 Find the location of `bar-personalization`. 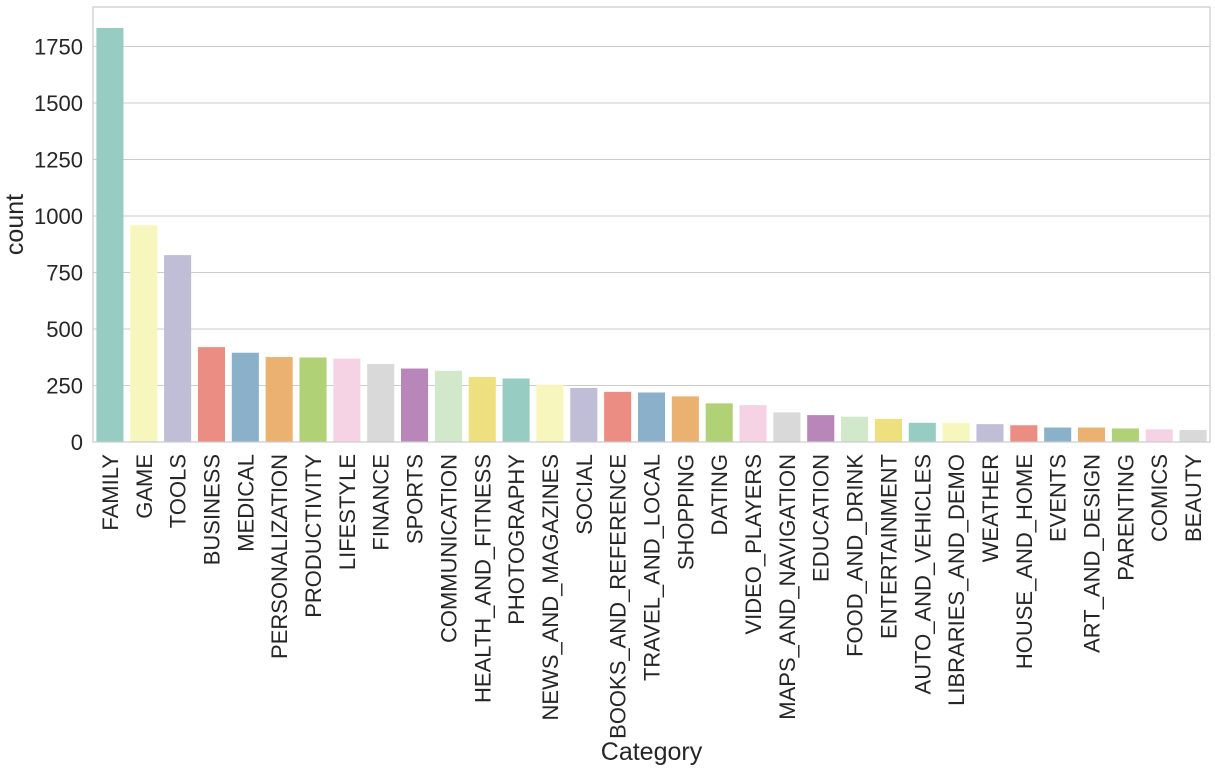

bar-personalization is located at coordinates (279, 399).